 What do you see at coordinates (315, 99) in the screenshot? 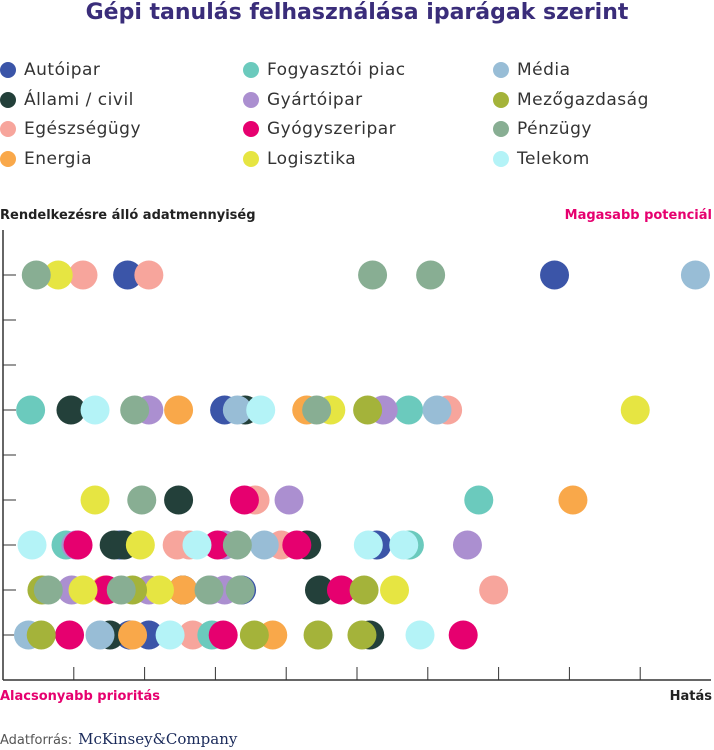
I see `legend-label: Gyártóipar` at bounding box center [315, 99].